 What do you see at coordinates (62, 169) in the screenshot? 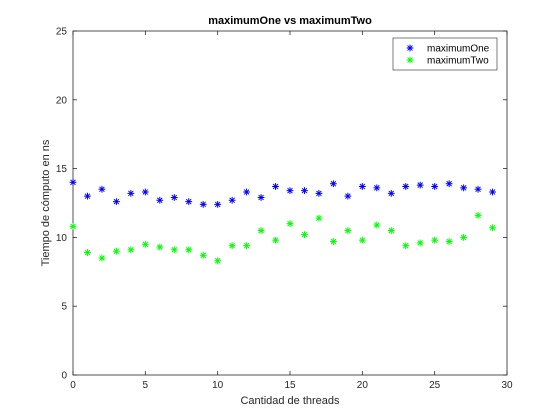
I see `y-tick-label: 15` at bounding box center [62, 169].